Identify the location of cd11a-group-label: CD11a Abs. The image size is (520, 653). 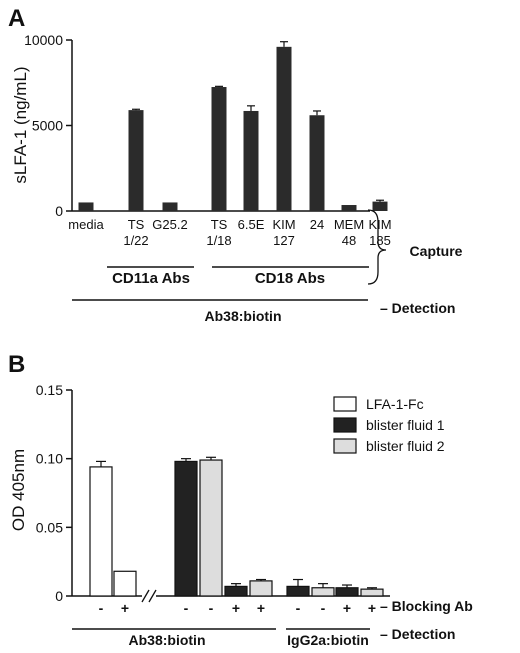
(151, 278).